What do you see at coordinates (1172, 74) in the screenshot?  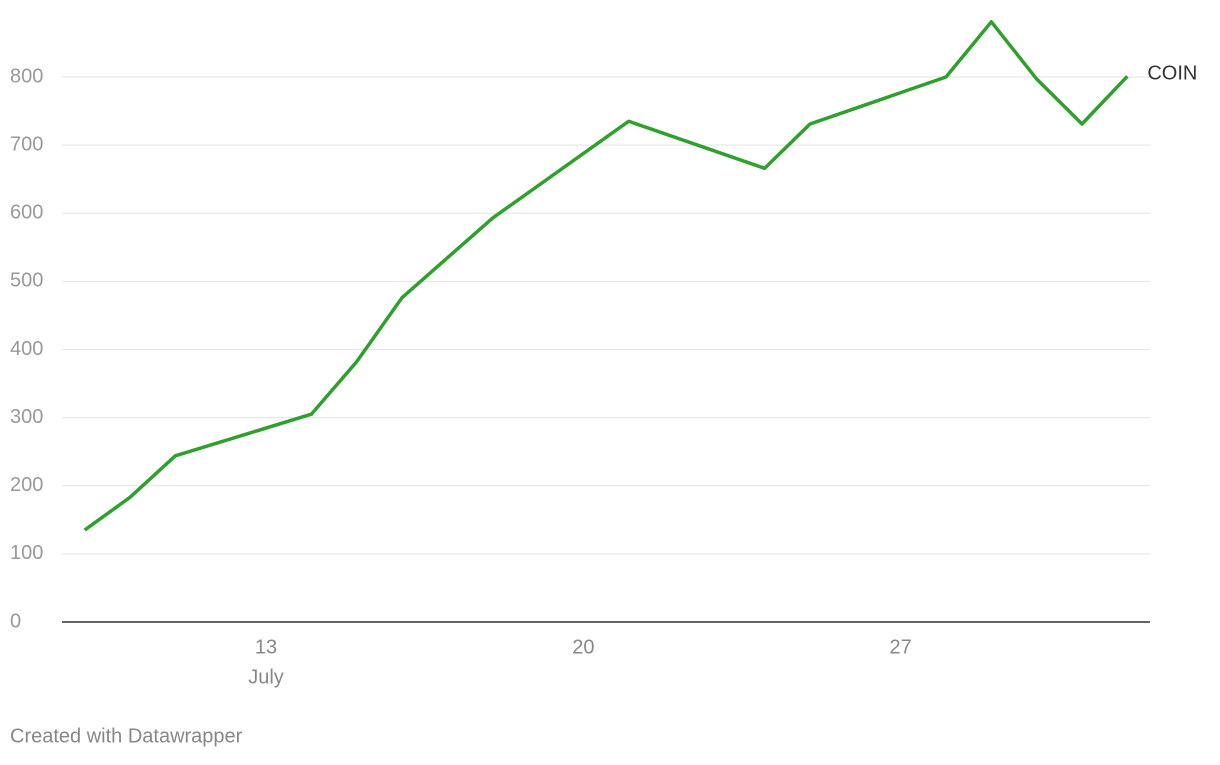 I see `series-label: COIN` at bounding box center [1172, 74].